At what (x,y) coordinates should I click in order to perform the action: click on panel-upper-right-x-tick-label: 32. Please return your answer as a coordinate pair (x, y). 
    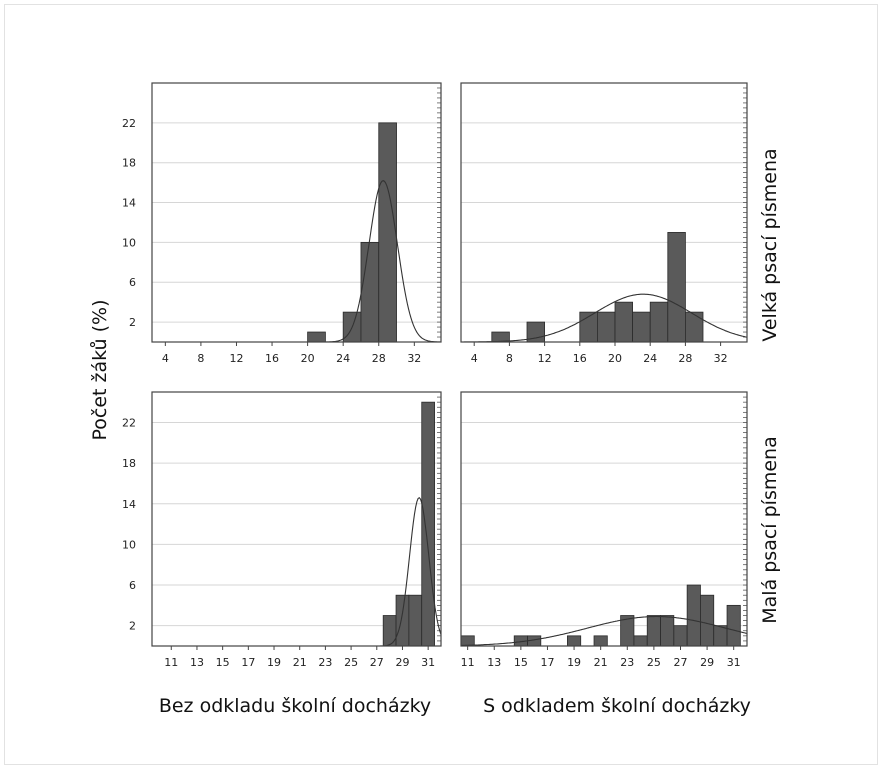
    Looking at the image, I should click on (721, 358).